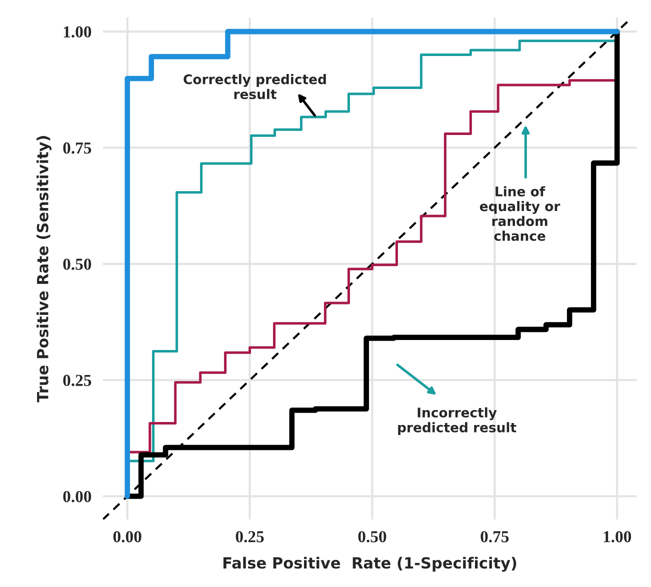 This screenshot has height=587, width=651. What do you see at coordinates (44, 269) in the screenshot?
I see `y-axis-title: True Positive Rate (Sensitivity)` at bounding box center [44, 269].